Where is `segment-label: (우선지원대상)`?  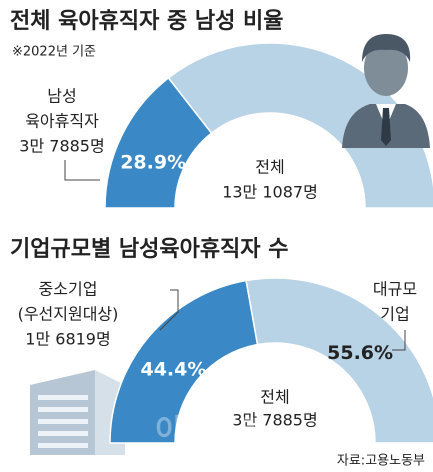
segment-label: (우선지원대상) is located at coordinates (68, 314).